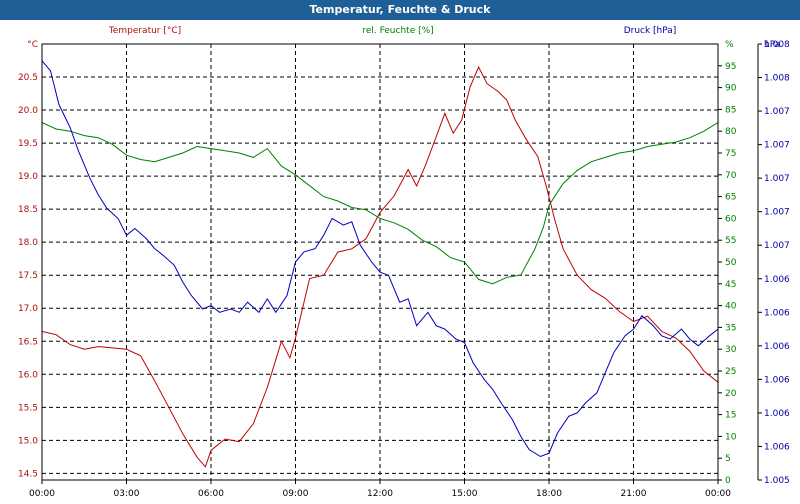  Describe the element at coordinates (28, 210) in the screenshot. I see `temperature-tick-label: 18.5` at that location.